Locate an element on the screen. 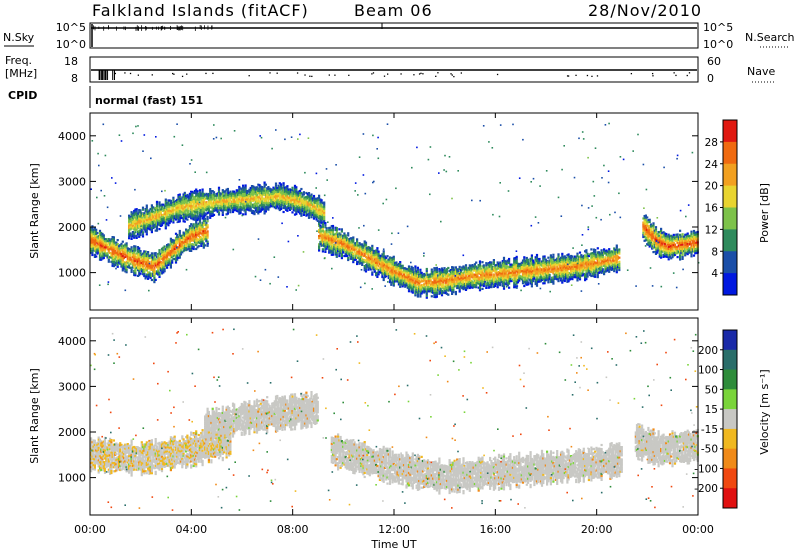  nsky-trace is located at coordinates (394, 35).